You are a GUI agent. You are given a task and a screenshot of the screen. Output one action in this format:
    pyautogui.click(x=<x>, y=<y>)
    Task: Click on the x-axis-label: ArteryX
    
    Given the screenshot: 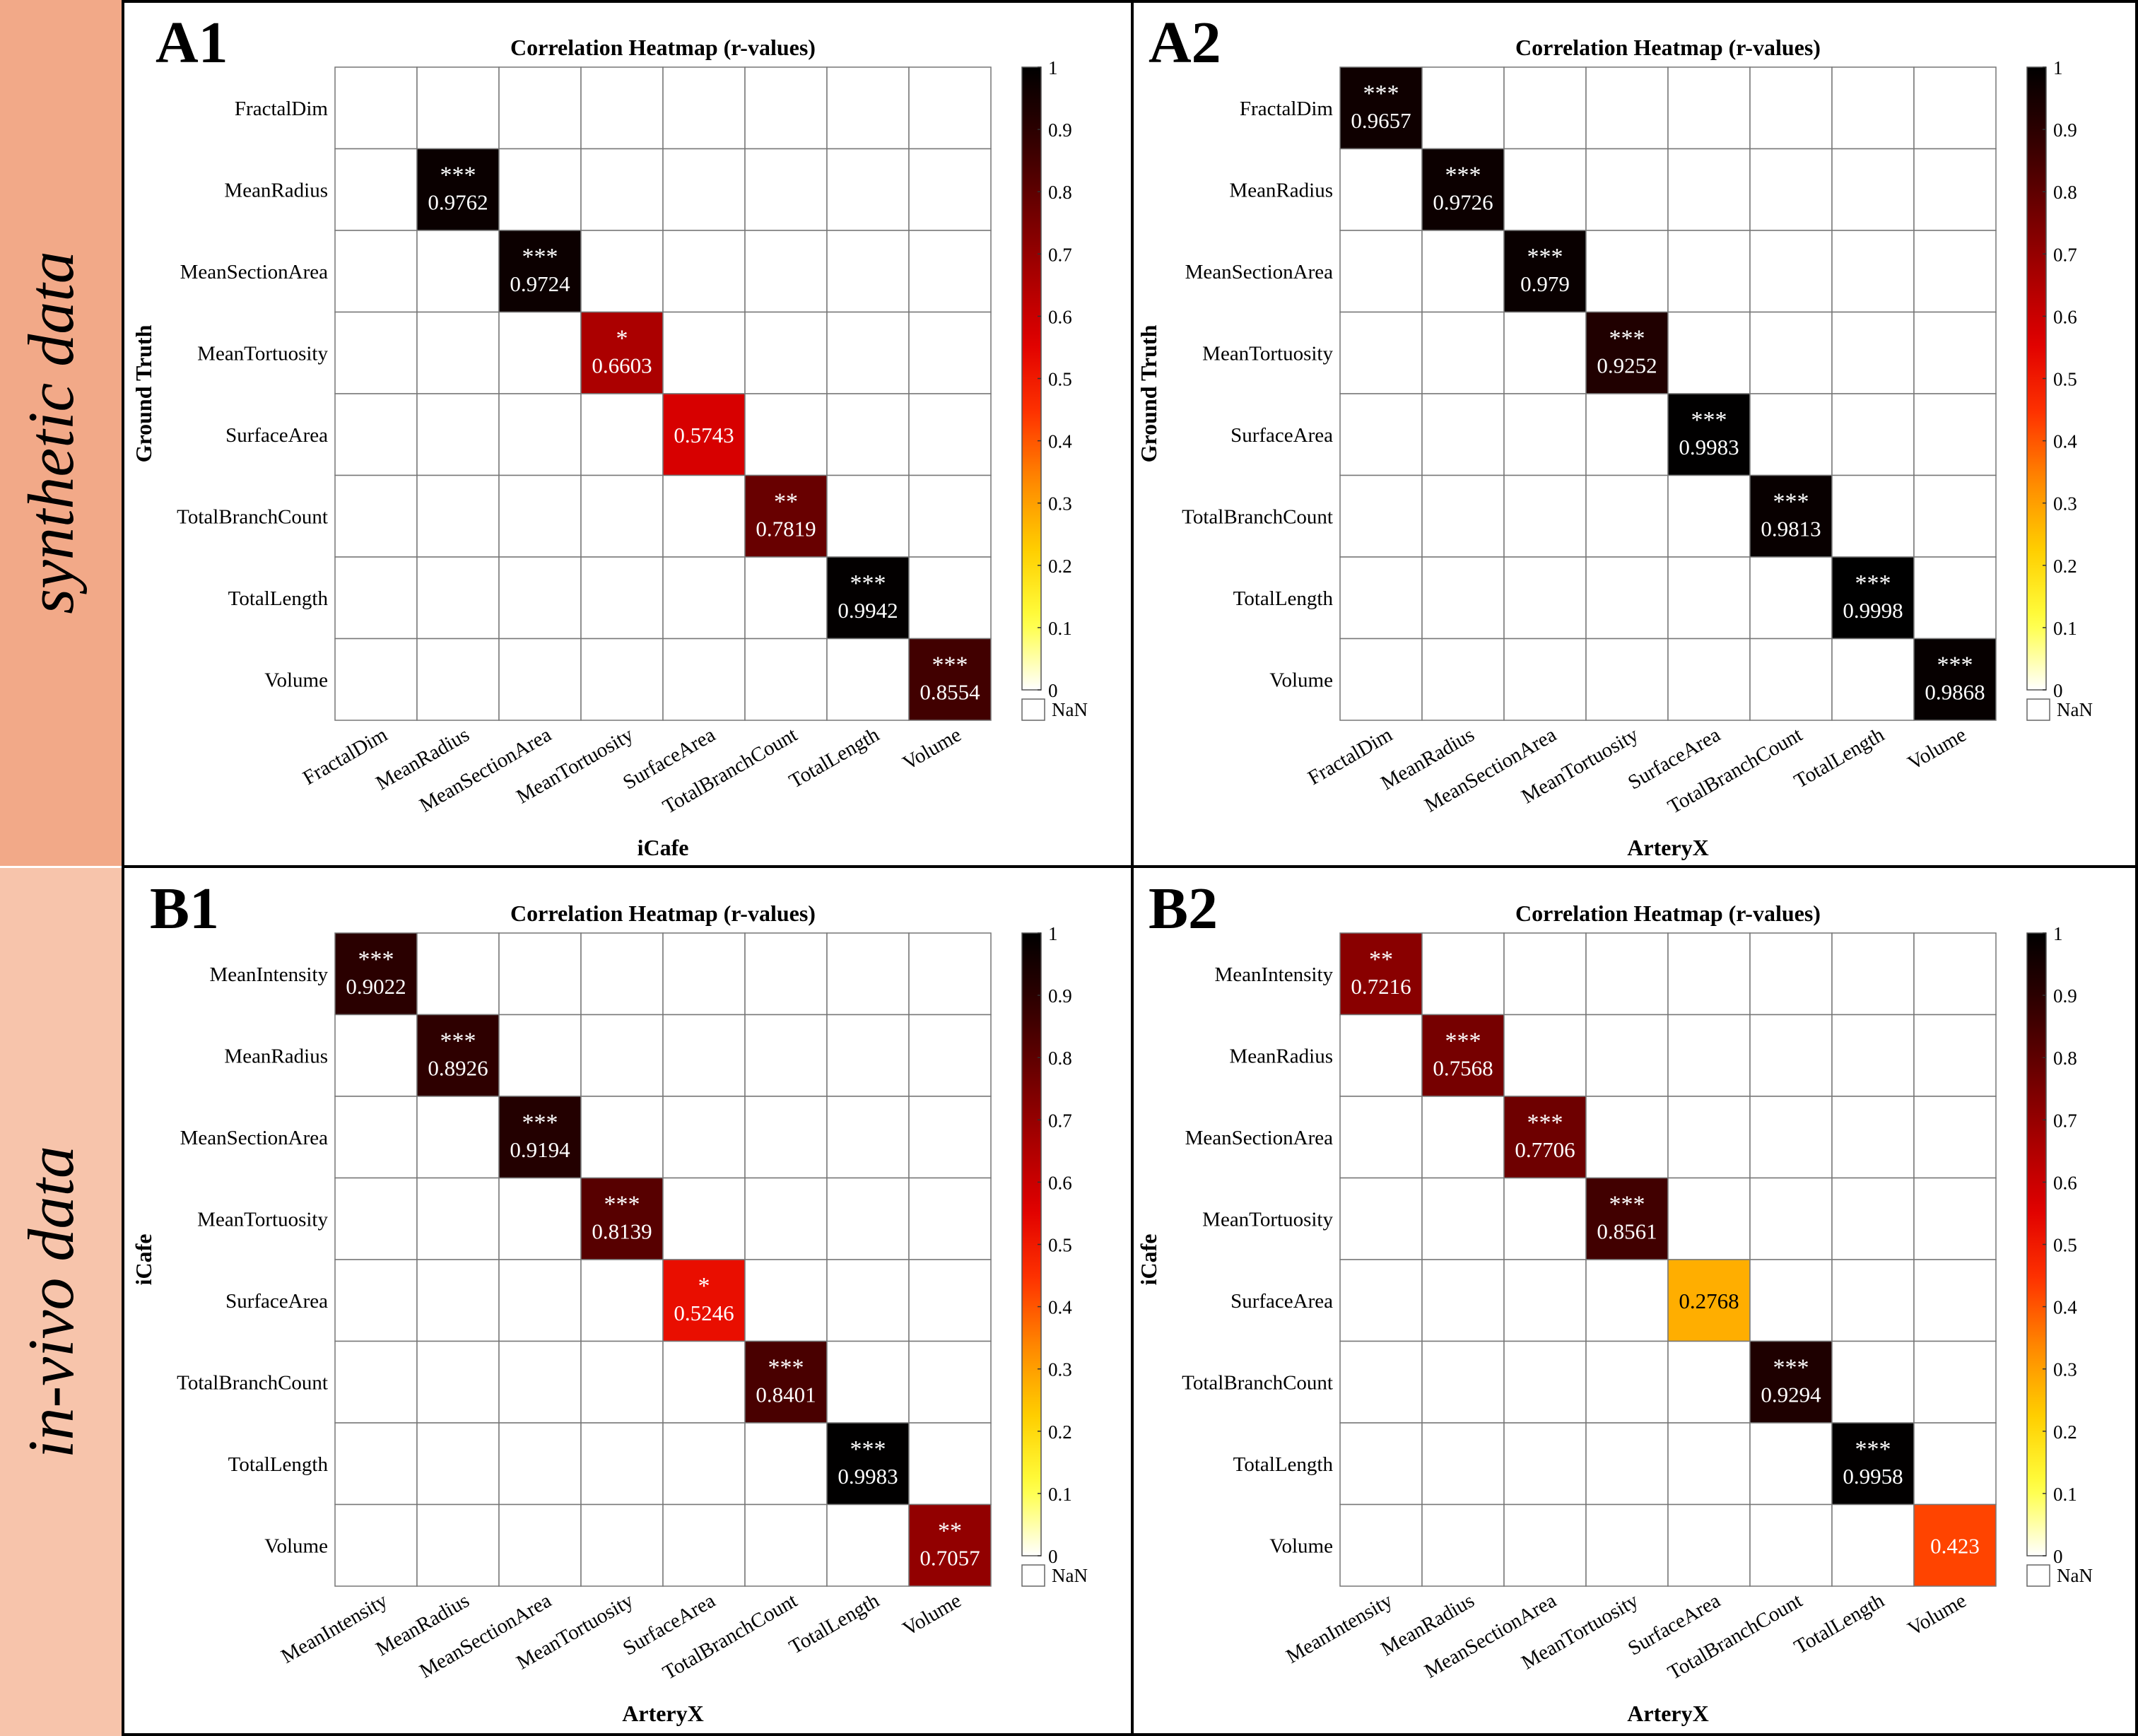 What is the action you would take?
    pyautogui.click(x=1668, y=847)
    